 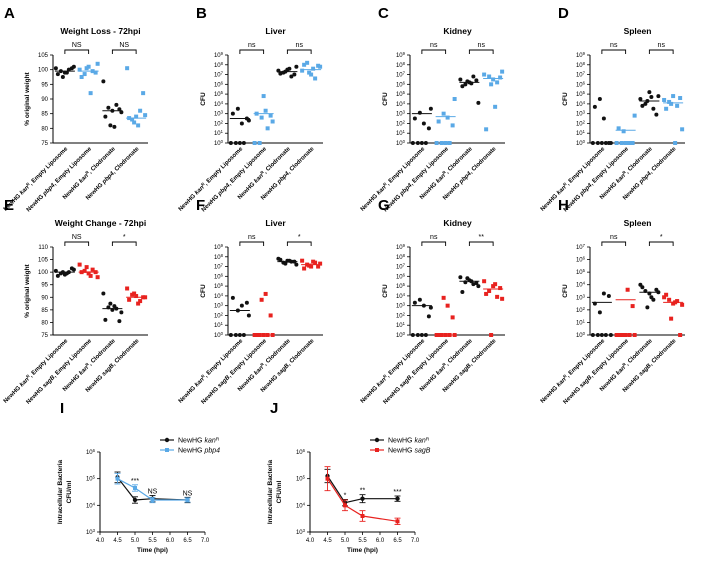 I want to click on panel-letter: H, so click(x=563, y=205).